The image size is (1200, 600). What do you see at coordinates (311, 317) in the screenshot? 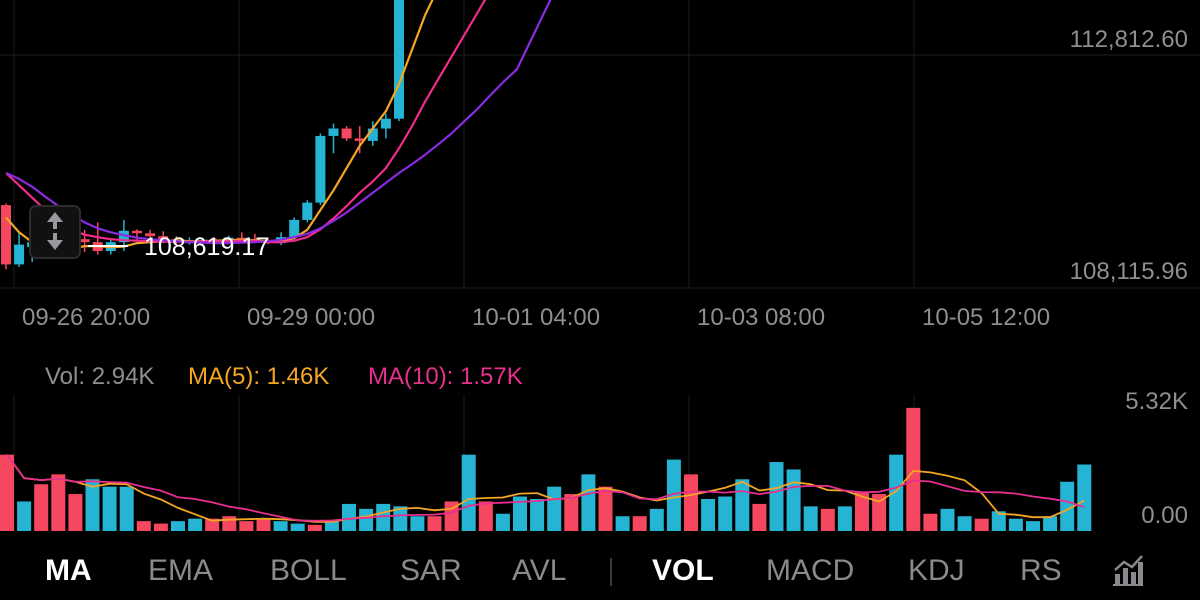
I see `x-tick-label: 09-29 00:00` at bounding box center [311, 317].